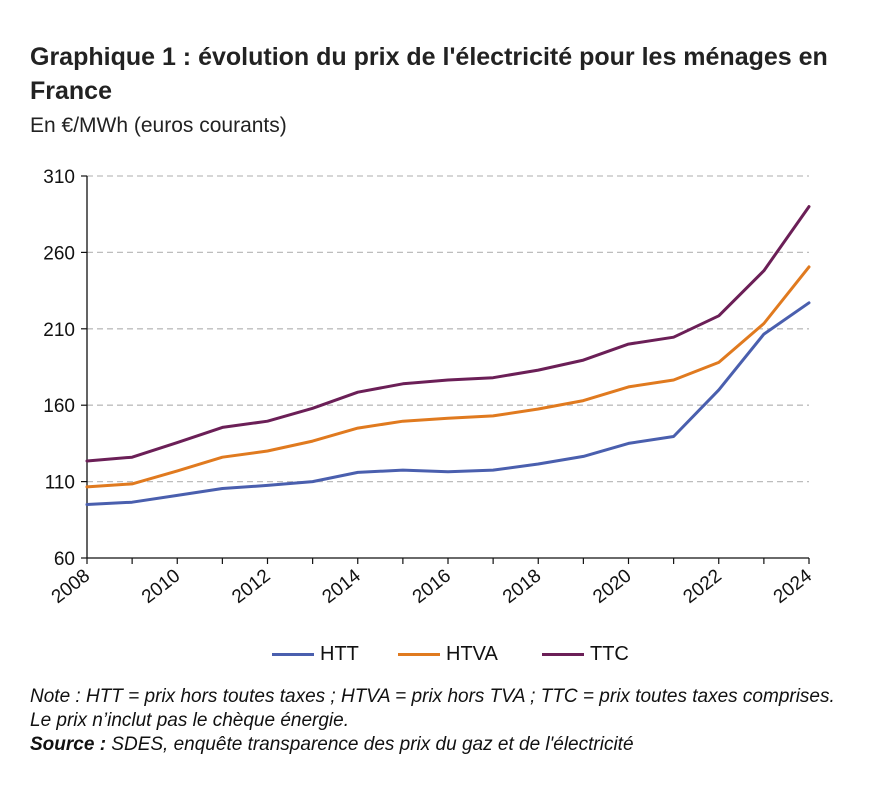 The width and height of the screenshot is (870, 809). What do you see at coordinates (293, 654) in the screenshot?
I see `legend-swatch-htt` at bounding box center [293, 654].